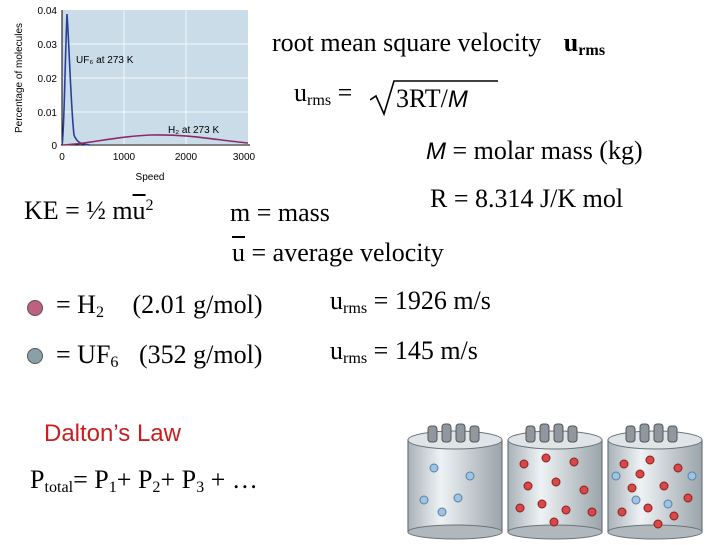  I want to click on rms-formula: urms =, so click(323, 94).